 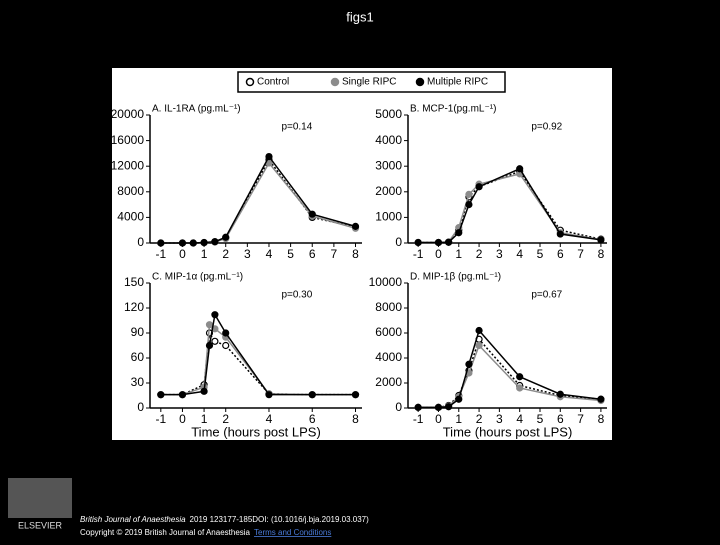 I want to click on y-tick-label: 120, so click(x=134, y=307).